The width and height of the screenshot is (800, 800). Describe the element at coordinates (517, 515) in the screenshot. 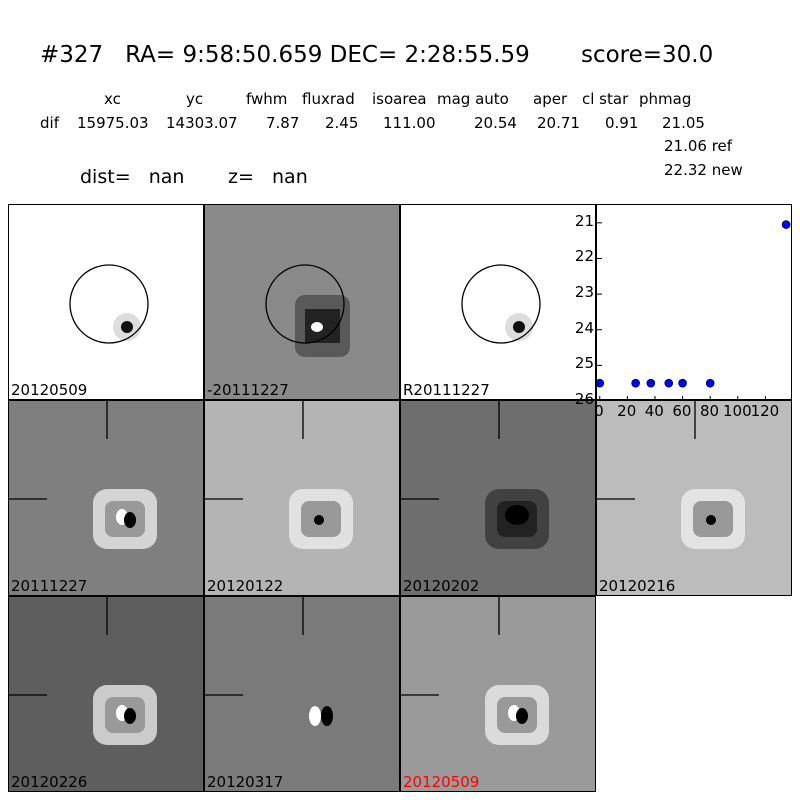

I see `dark-core` at that location.